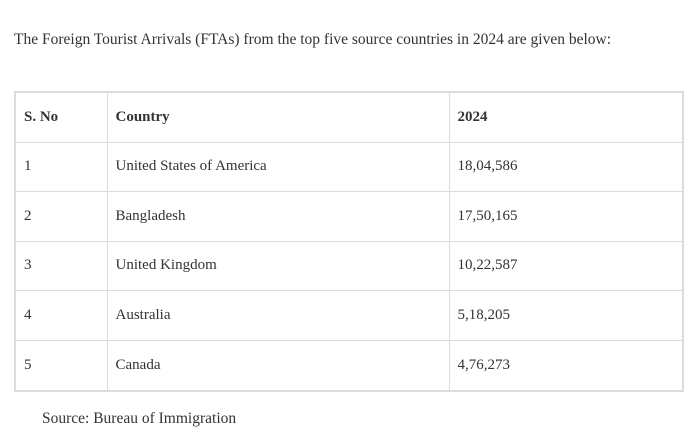 The height and width of the screenshot is (443, 692). I want to click on header-country: Country, so click(278, 118).